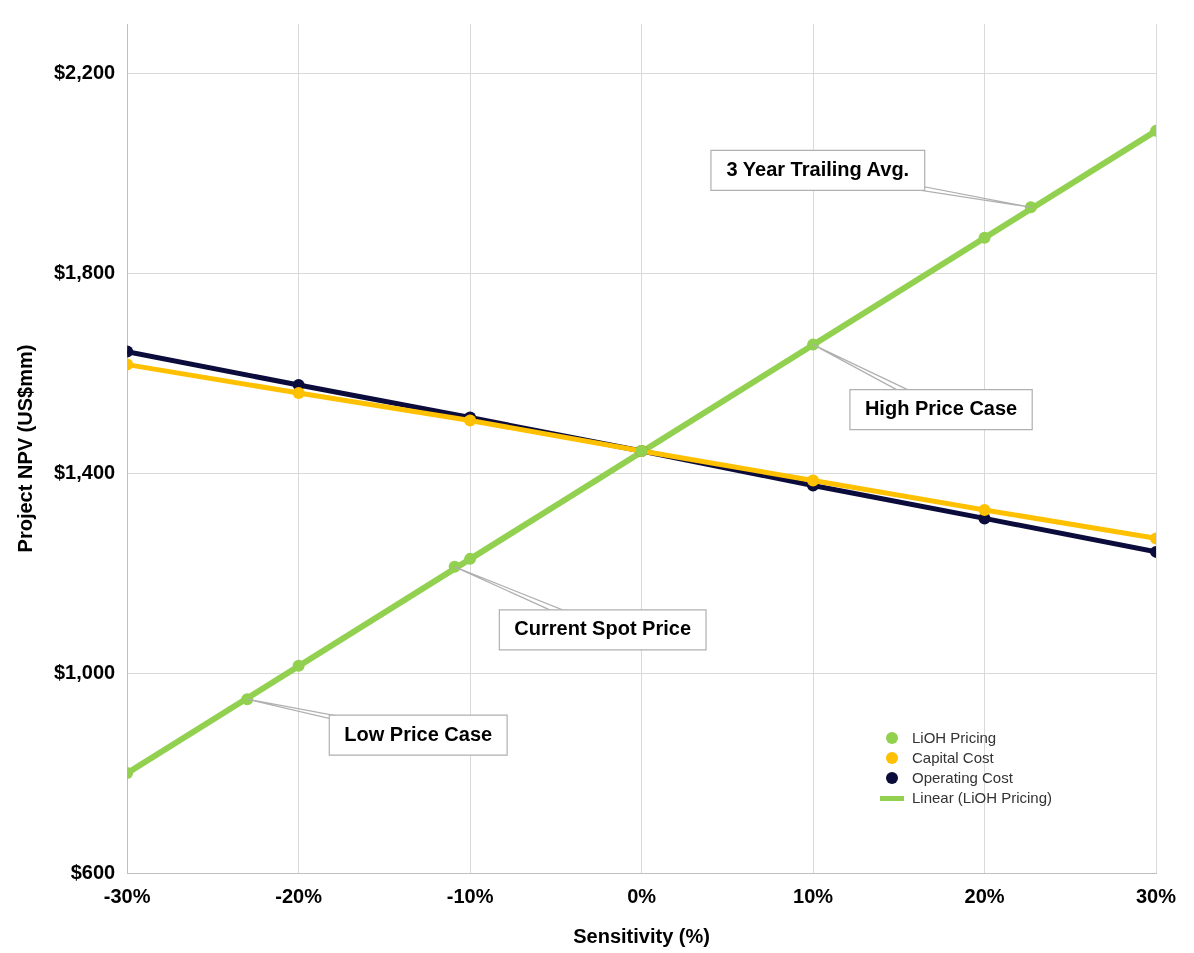 Image resolution: width=1194 pixels, height=953 pixels. What do you see at coordinates (953, 758) in the screenshot?
I see `legend-label: Capital Cost` at bounding box center [953, 758].